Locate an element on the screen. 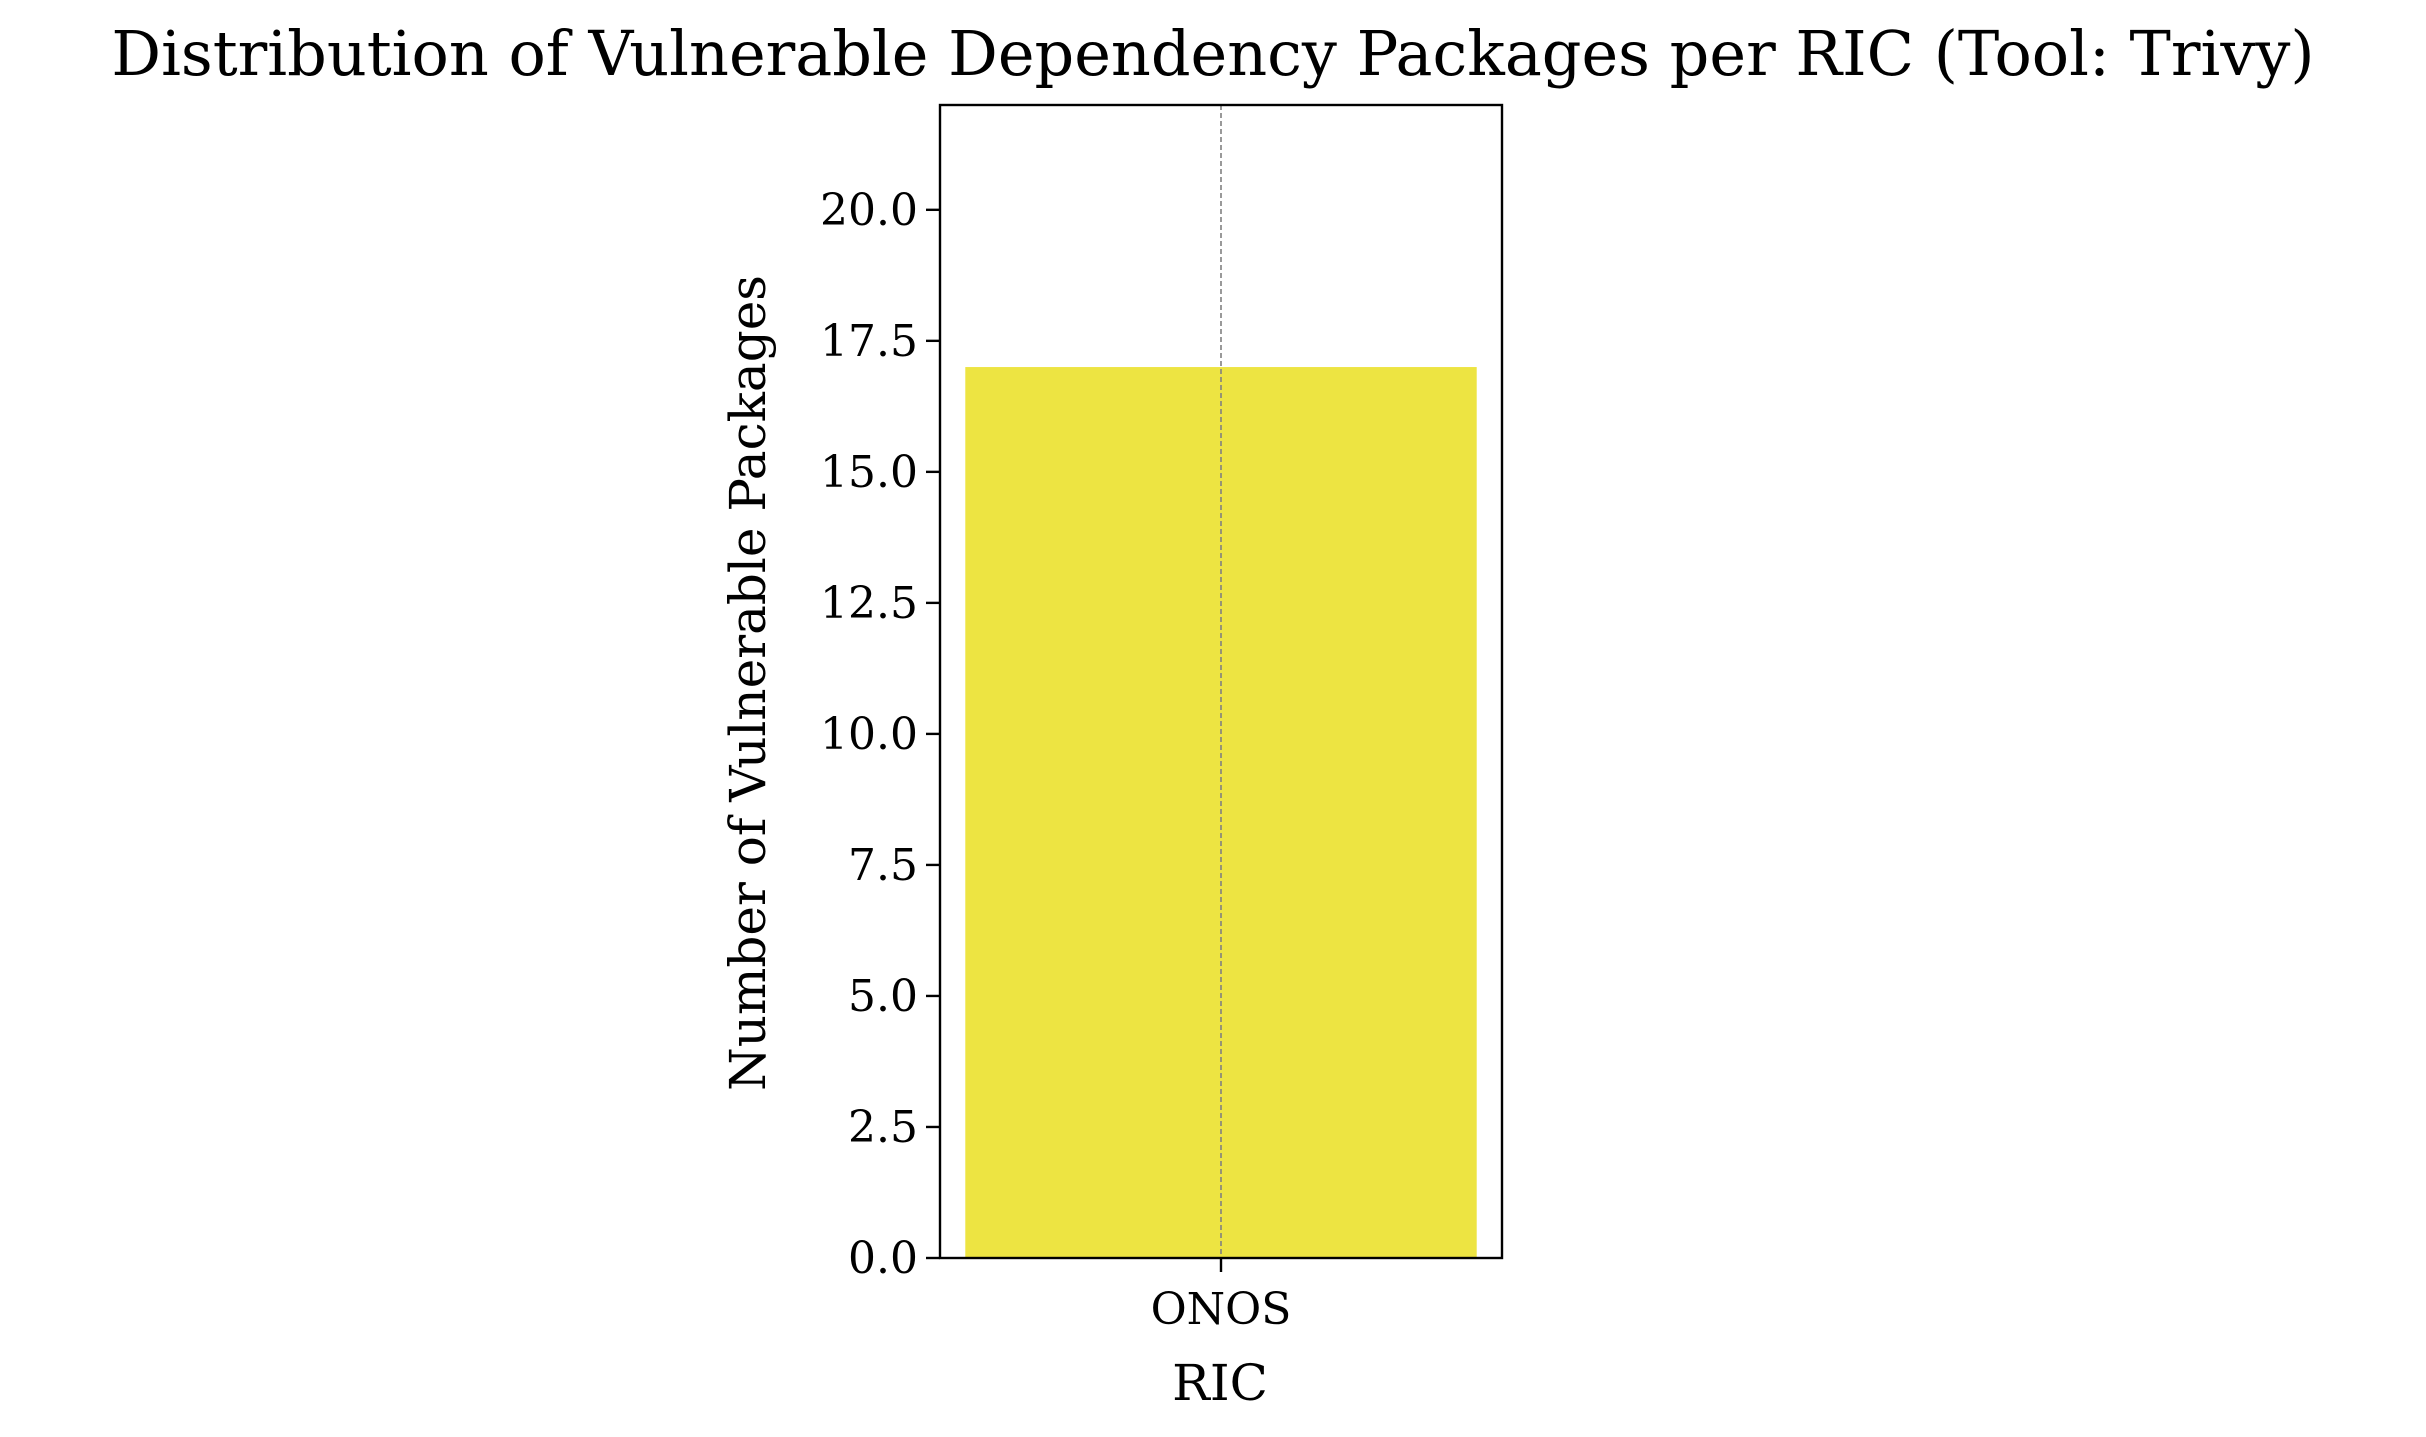 The width and height of the screenshot is (2426, 1437). y-tick-label: 17.5 is located at coordinates (869, 341).